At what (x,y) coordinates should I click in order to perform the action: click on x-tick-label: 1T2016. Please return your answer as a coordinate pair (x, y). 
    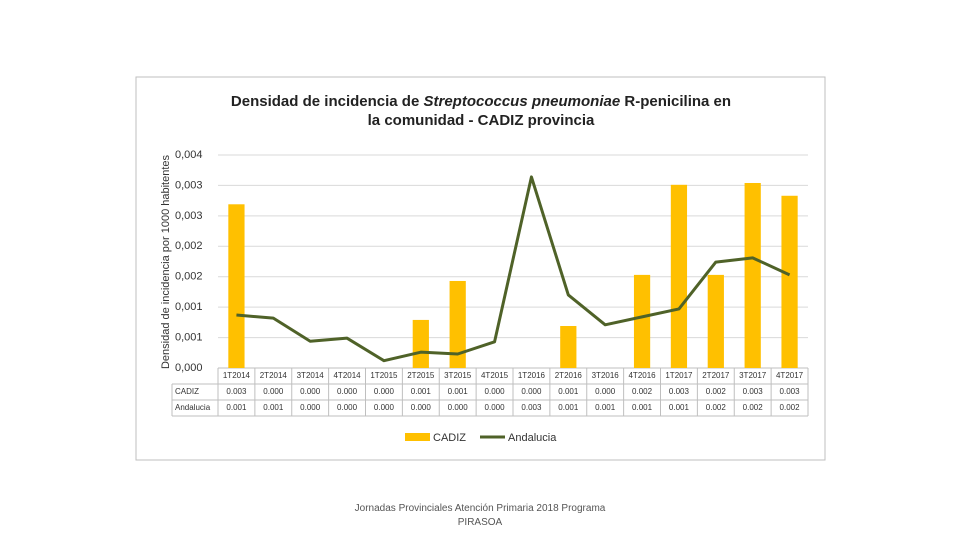
    Looking at the image, I should click on (532, 375).